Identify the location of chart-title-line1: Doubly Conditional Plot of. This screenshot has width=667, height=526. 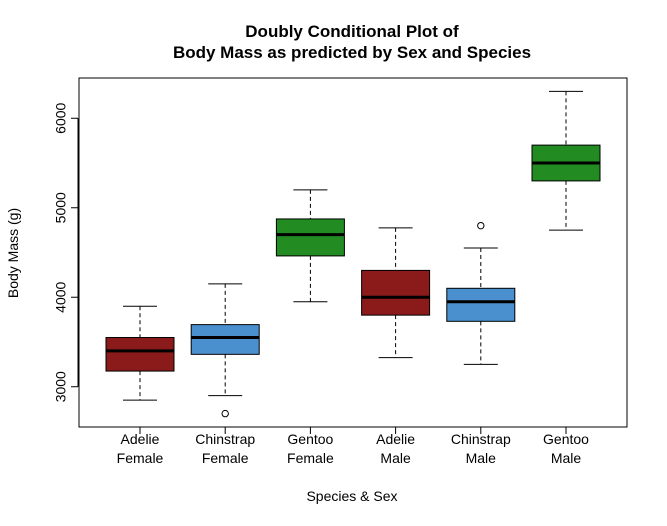
(352, 31).